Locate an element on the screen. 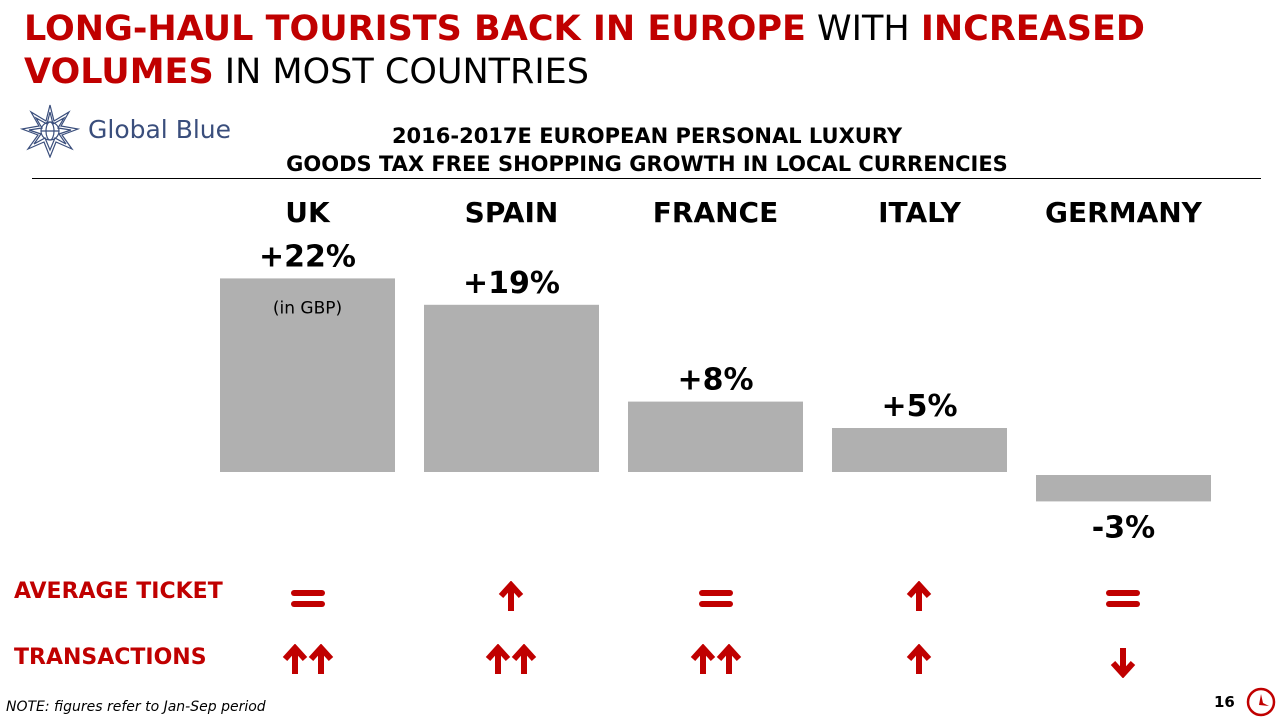 The height and width of the screenshot is (721, 1280). bar-spain is located at coordinates (511, 388).